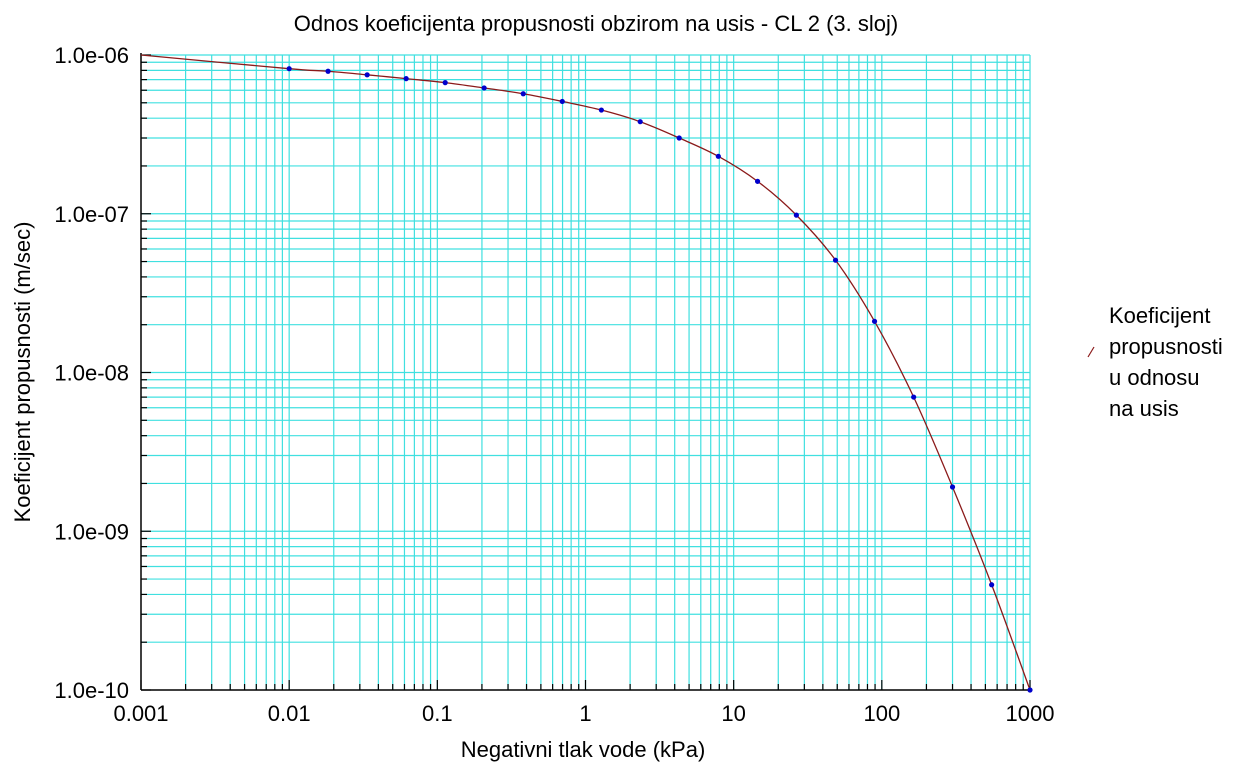  What do you see at coordinates (437, 713) in the screenshot?
I see `x-tick-label: 0.1` at bounding box center [437, 713].